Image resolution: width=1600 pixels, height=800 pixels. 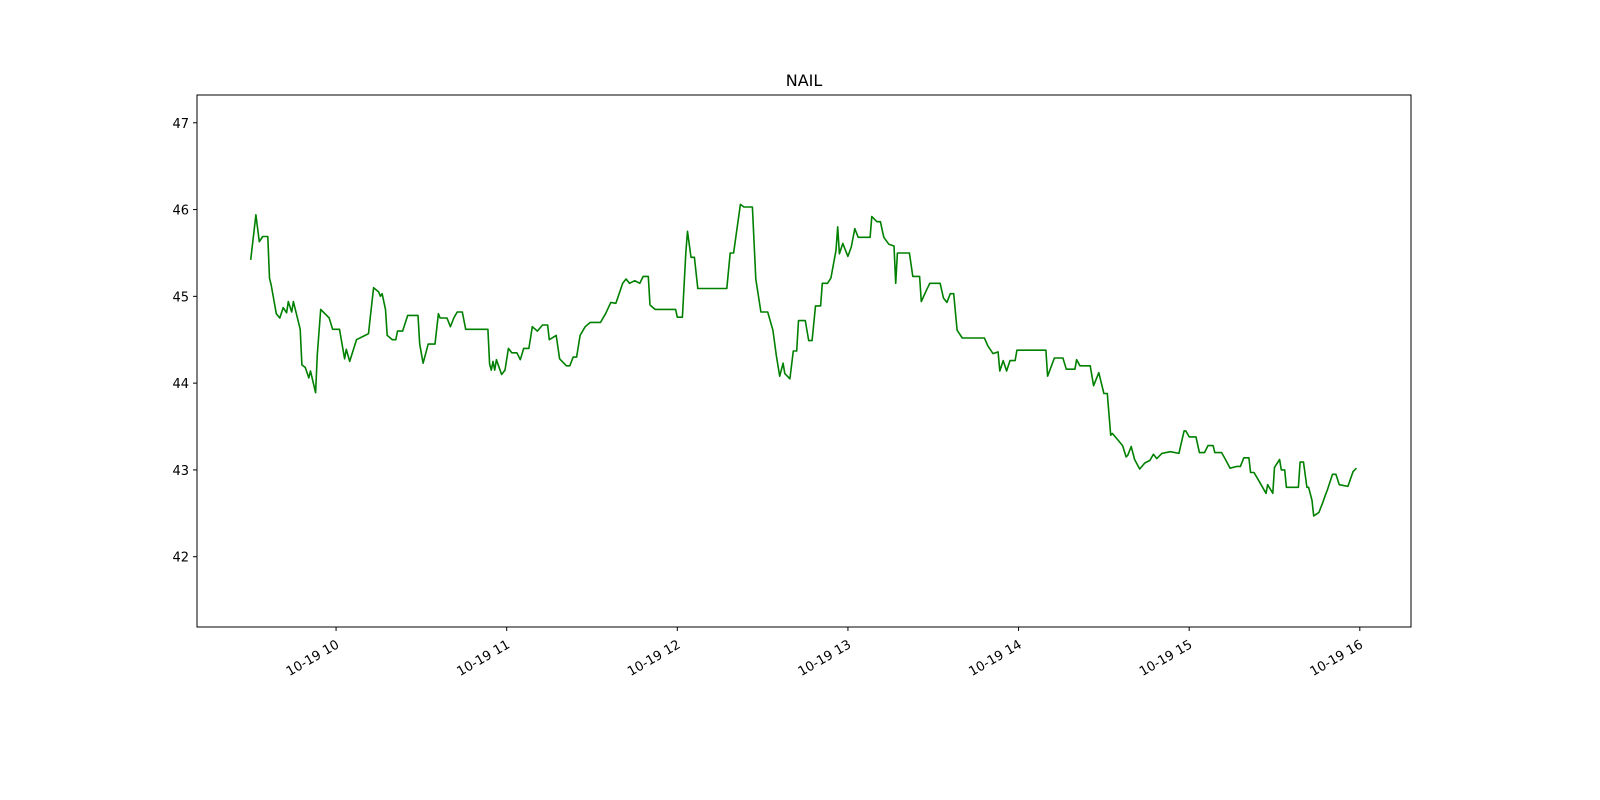 I want to click on x-tick-label: 10-19 10, so click(x=313, y=658).